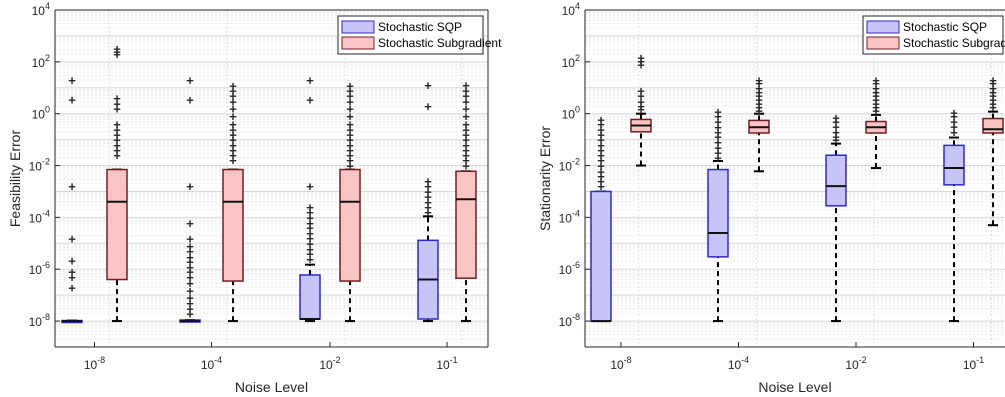 The image size is (1005, 397). Describe the element at coordinates (954, 214) in the screenshot. I see `box-sqp-4: +++++` at that location.